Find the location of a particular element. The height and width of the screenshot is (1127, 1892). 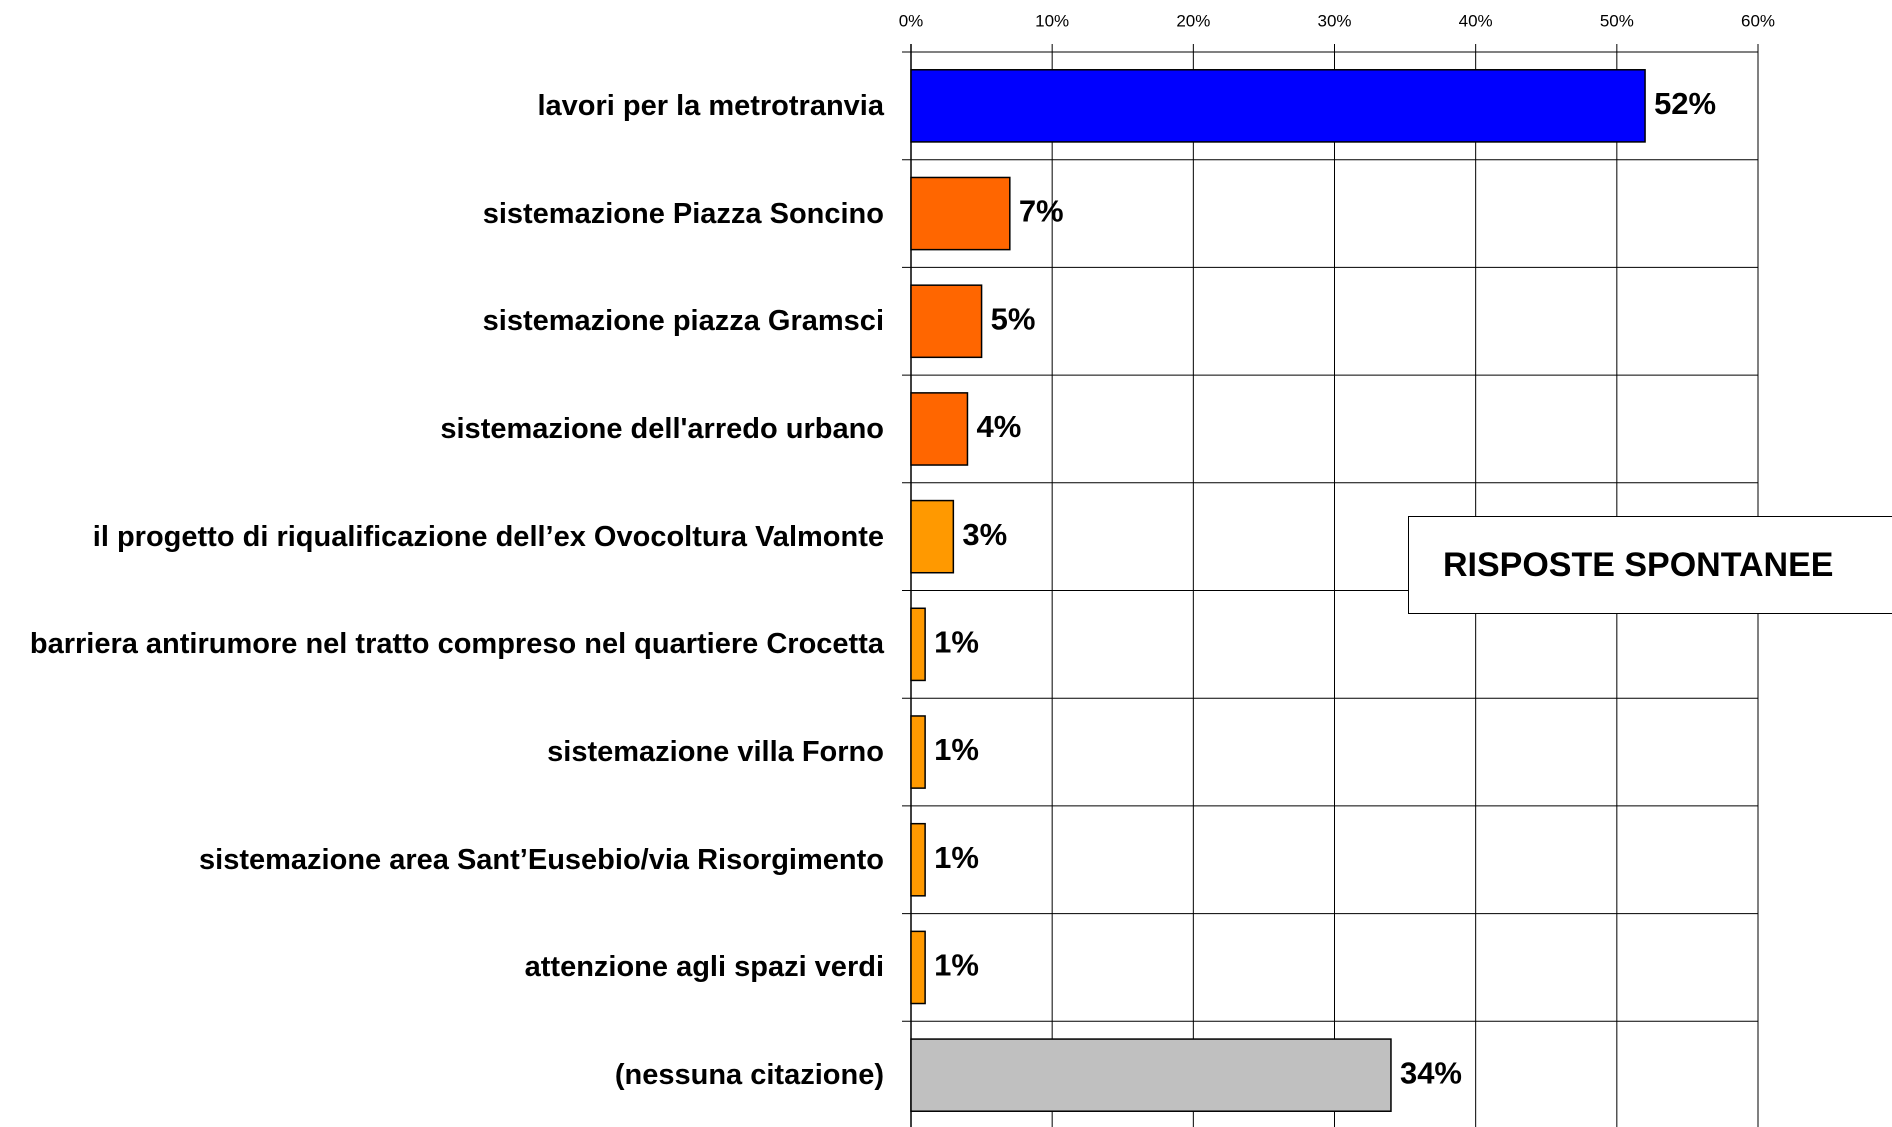

x-tick-label: 60% is located at coordinates (1758, 20).